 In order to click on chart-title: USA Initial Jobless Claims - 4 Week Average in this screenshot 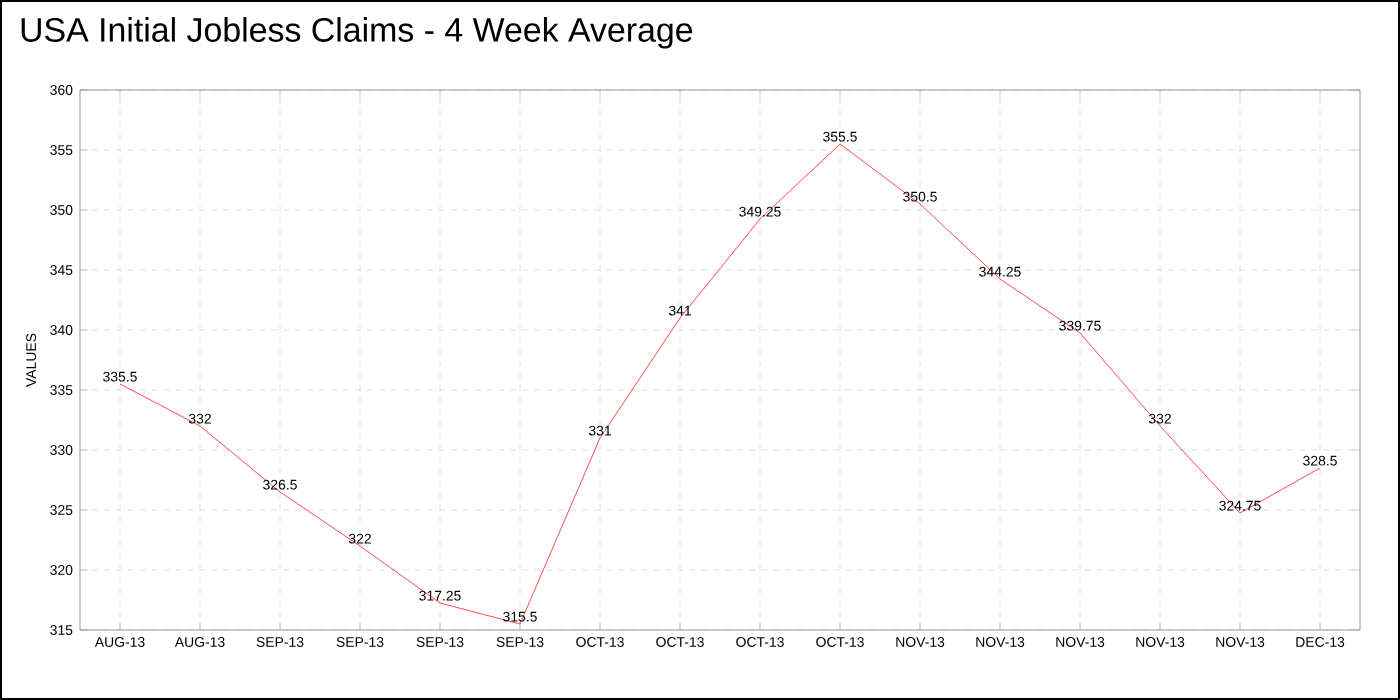, I will do `click(357, 33)`.